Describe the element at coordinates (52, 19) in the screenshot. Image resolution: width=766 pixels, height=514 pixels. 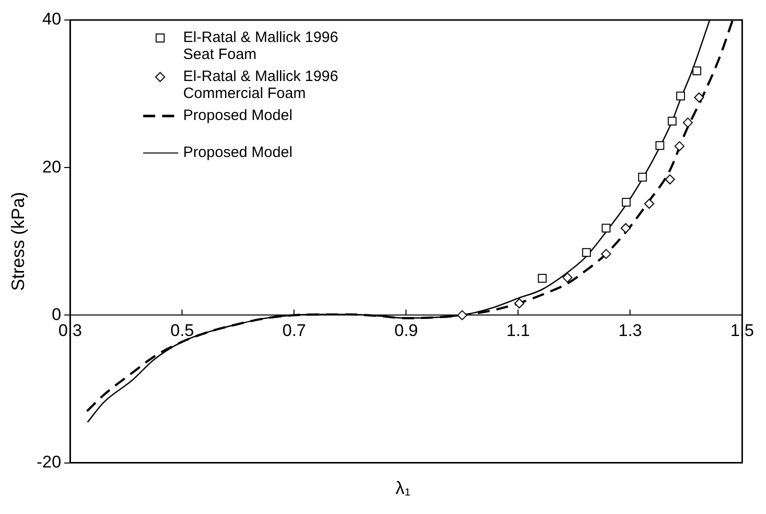
I see `y-tick-label: 40` at that location.